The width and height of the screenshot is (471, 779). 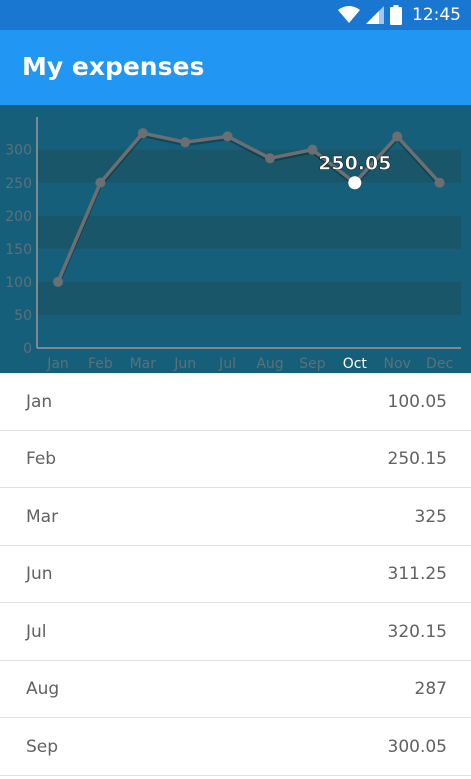 What do you see at coordinates (355, 183) in the screenshot?
I see `selected-data-point` at bounding box center [355, 183].